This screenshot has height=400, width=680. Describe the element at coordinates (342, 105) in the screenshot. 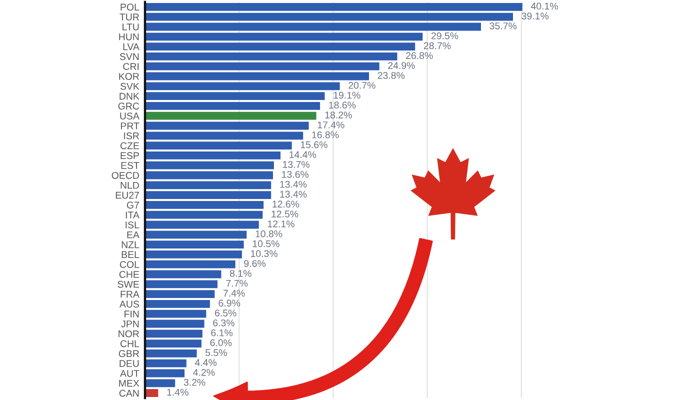

I see `data-label: 18.6%` at that location.